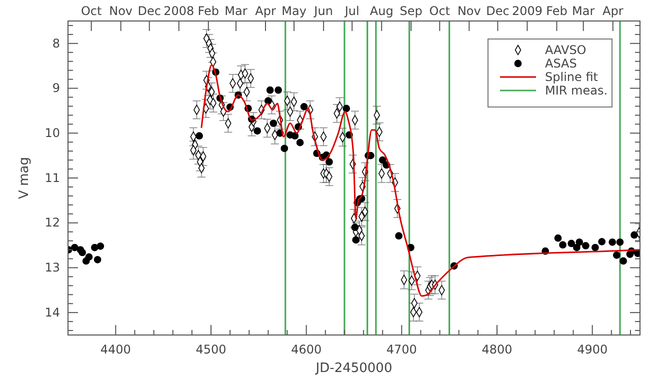 Image resolution: width=661 pixels, height=378 pixels. Describe the element at coordinates (411, 11) in the screenshot. I see `x2-tick-label: Sep` at that location.